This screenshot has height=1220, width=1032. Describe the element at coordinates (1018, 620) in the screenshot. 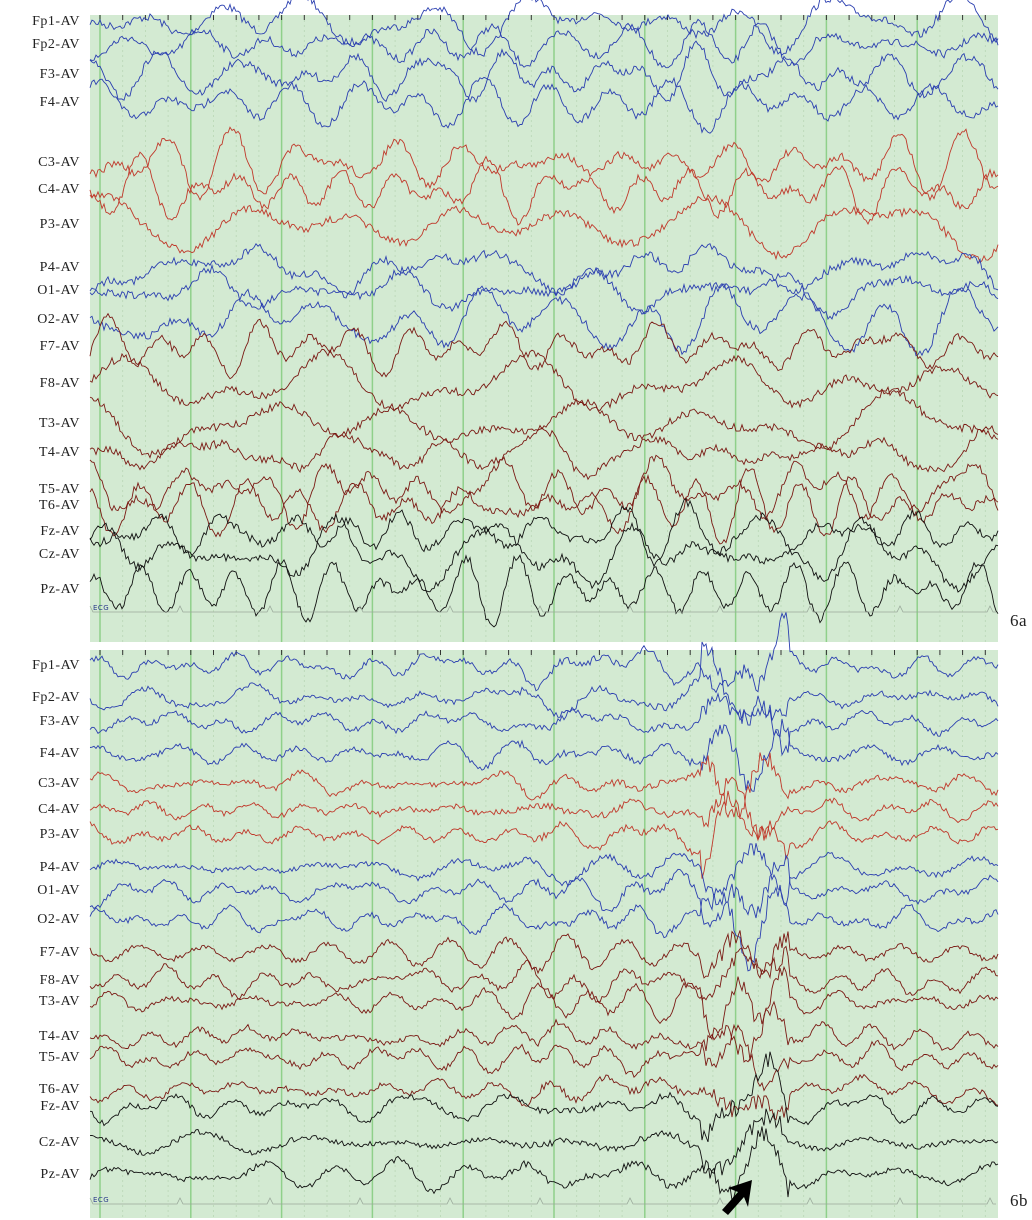

I see `panel-label: 6a` at that location.